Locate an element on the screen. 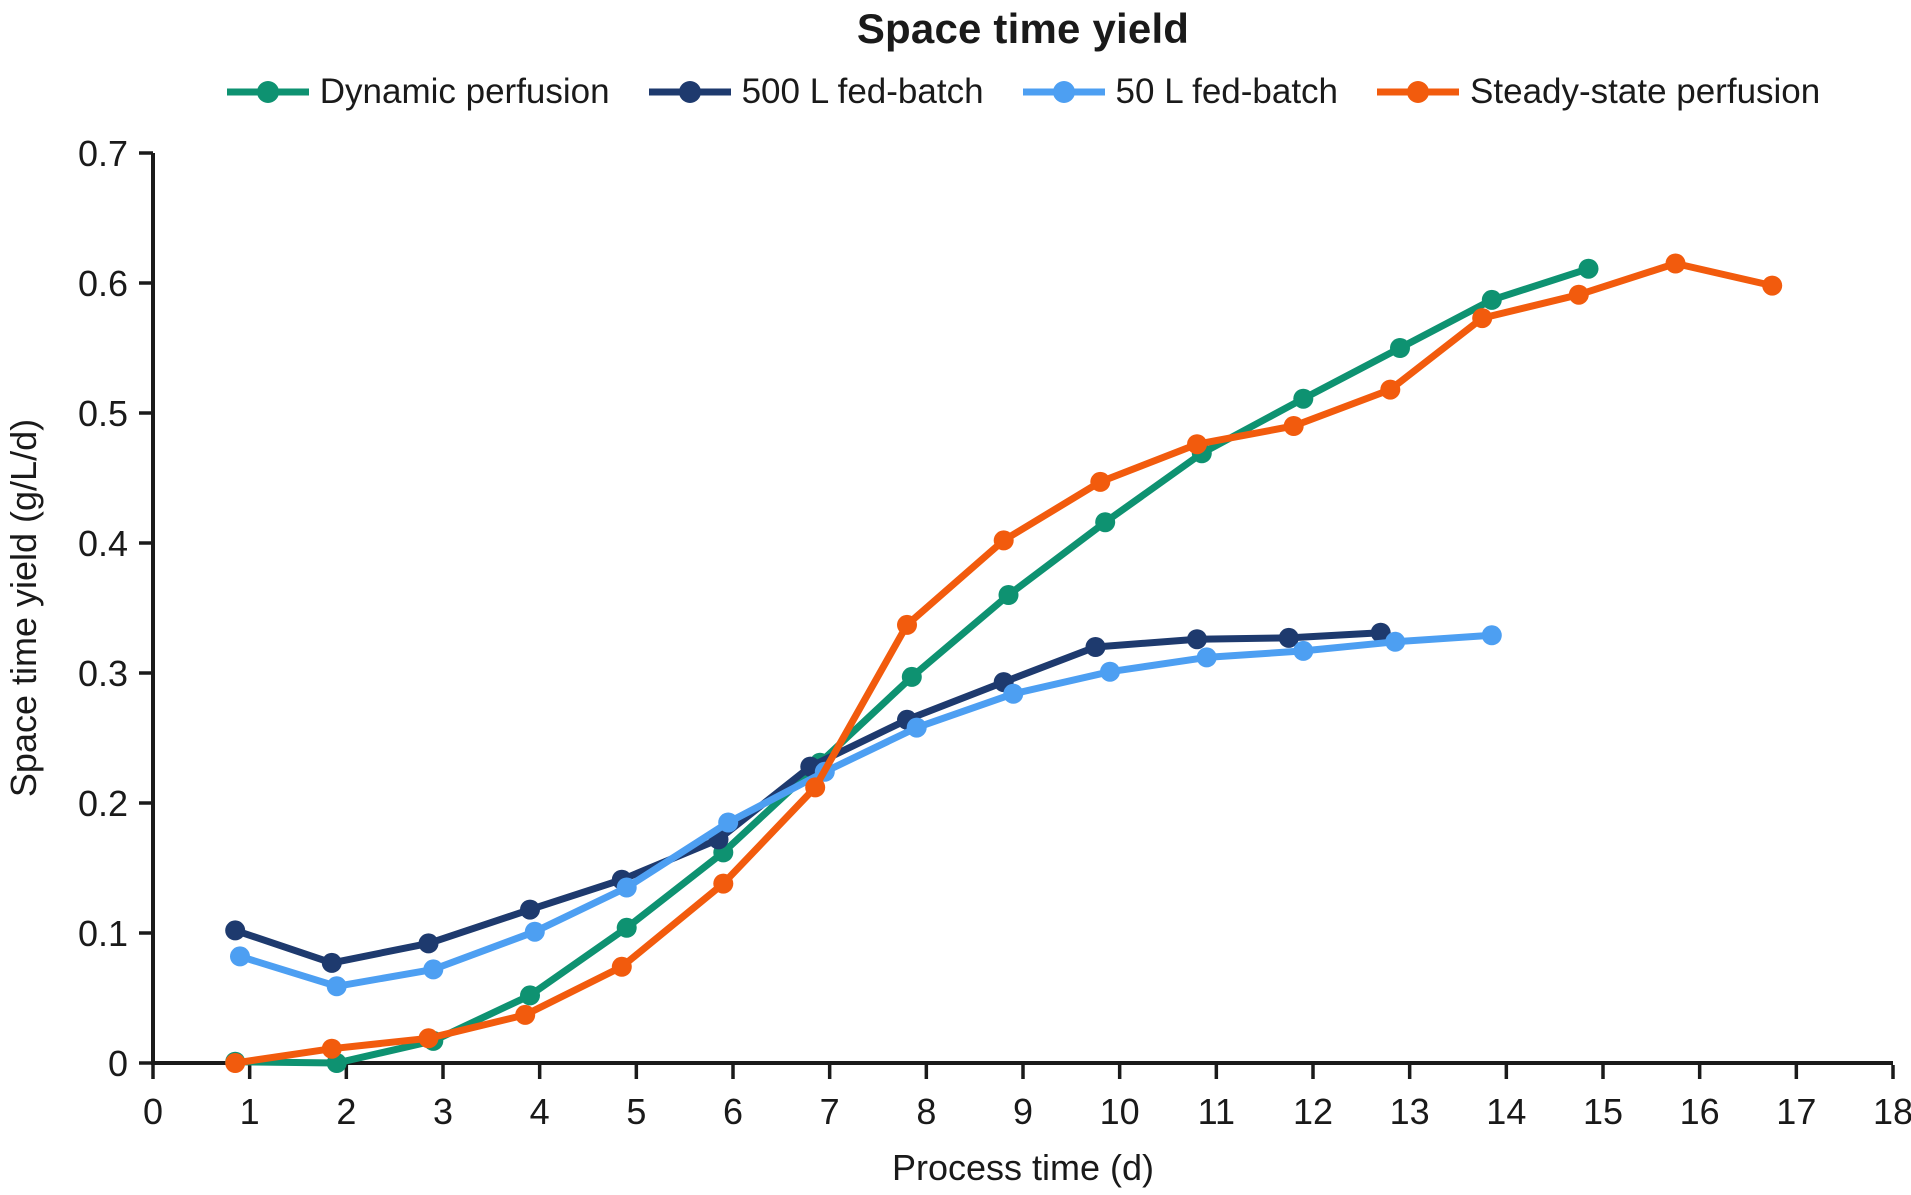 Image resolution: width=1911 pixels, height=1195 pixels. chart-title: Space time yield is located at coordinates (1023, 28).